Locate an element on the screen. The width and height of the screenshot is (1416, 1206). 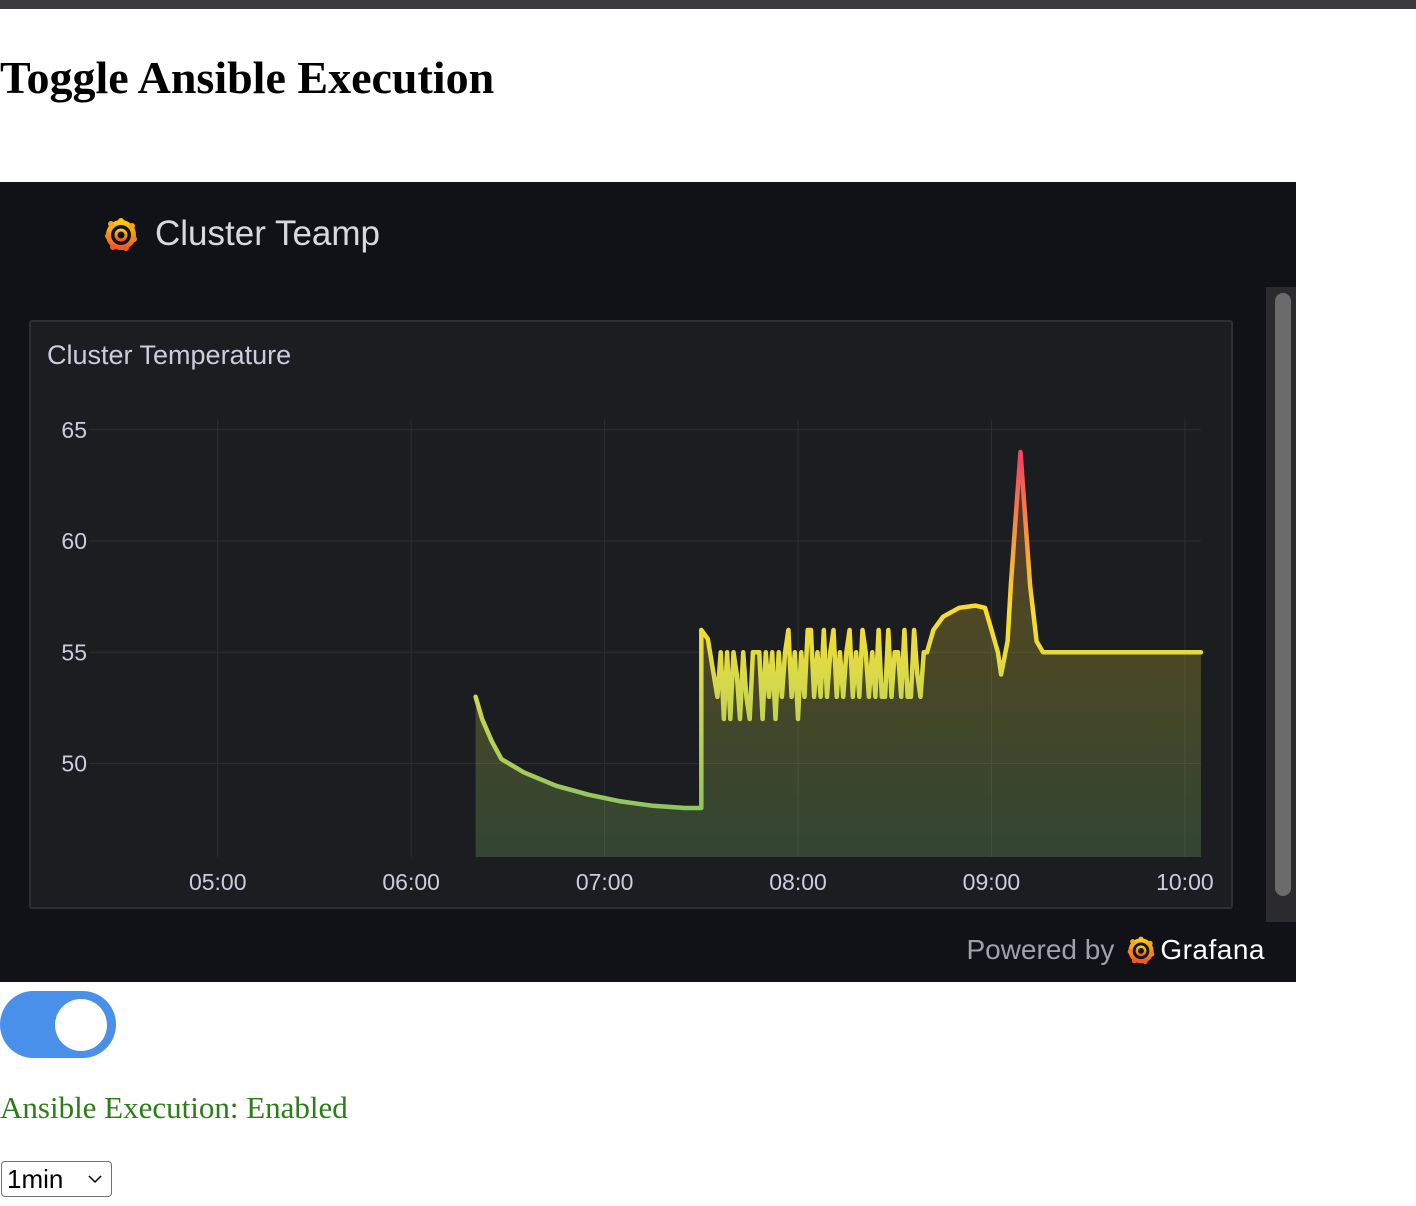
scrollbar-thumb is located at coordinates (1283, 594).